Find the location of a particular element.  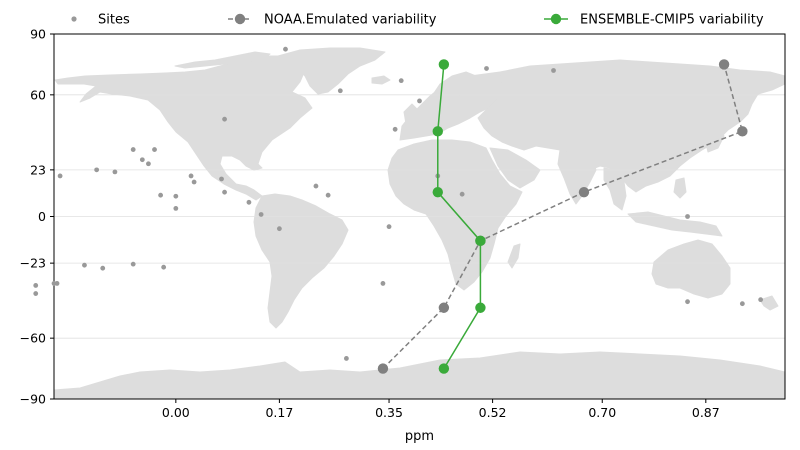

legend-item-1: NOAA.Emulated variability is located at coordinates (332, 20).